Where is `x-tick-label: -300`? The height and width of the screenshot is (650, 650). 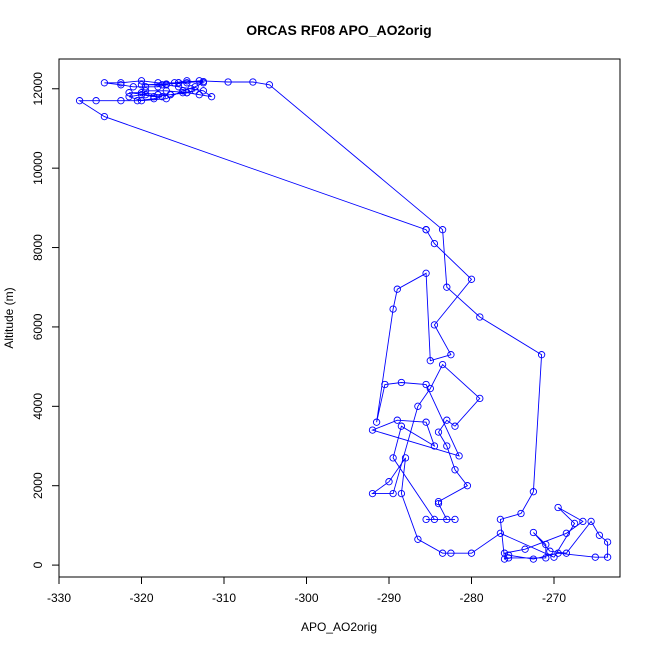 x-tick-label: -300 is located at coordinates (306, 598).